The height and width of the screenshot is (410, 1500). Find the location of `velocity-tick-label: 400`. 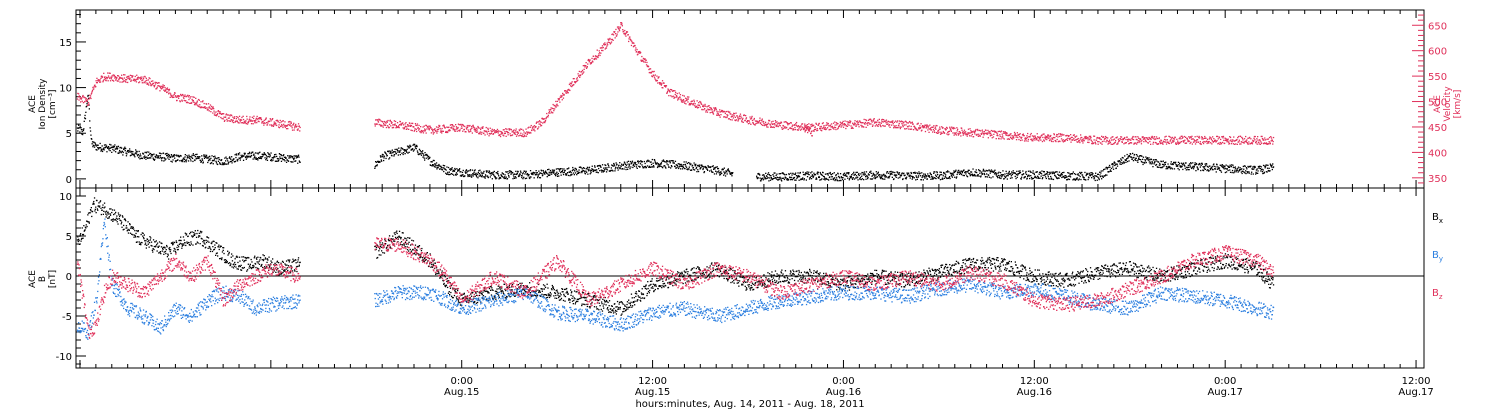

velocity-tick-label: 400 is located at coordinates (1437, 153).